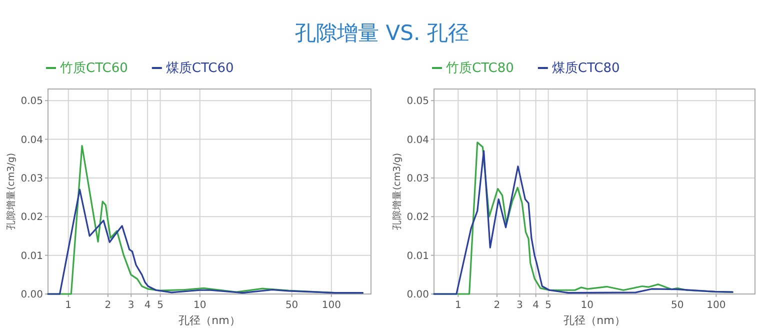 This screenshot has width=764, height=333. What do you see at coordinates (586, 68) in the screenshot?
I see `legend-label: 煤质CTC80` at bounding box center [586, 68].